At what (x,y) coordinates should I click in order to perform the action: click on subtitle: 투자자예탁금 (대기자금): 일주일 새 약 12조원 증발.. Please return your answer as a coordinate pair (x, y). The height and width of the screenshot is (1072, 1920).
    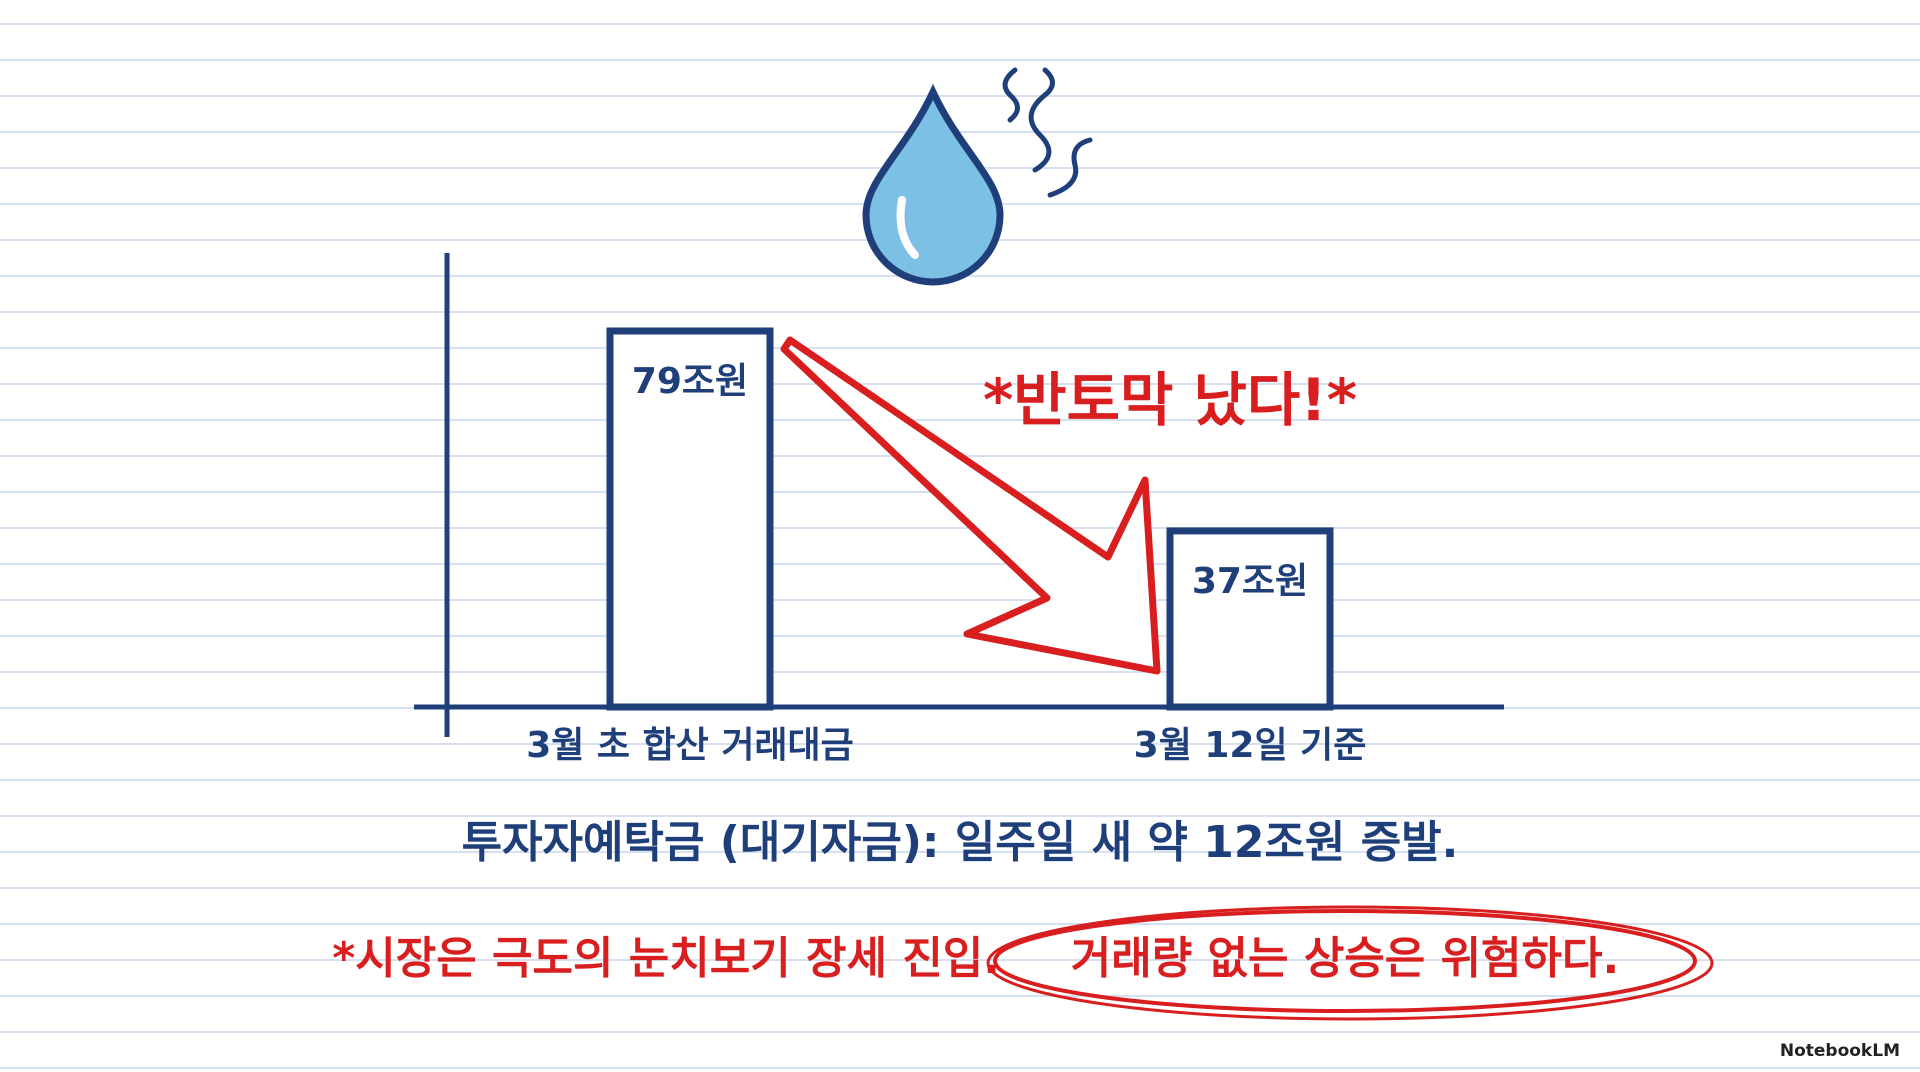
    Looking at the image, I should click on (960, 842).